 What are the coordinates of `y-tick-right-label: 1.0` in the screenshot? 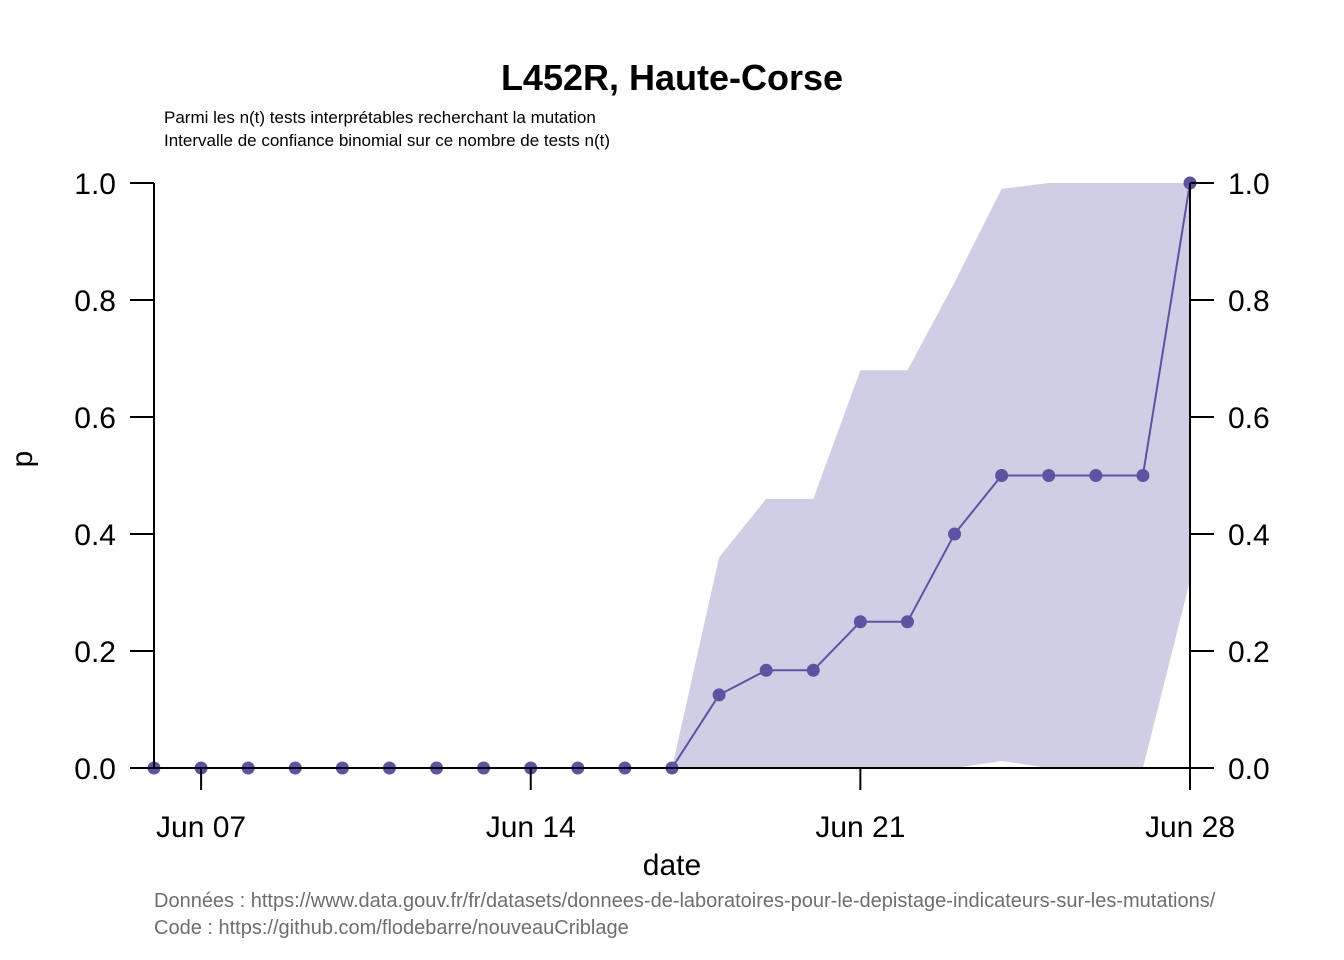 It's located at (1249, 184).